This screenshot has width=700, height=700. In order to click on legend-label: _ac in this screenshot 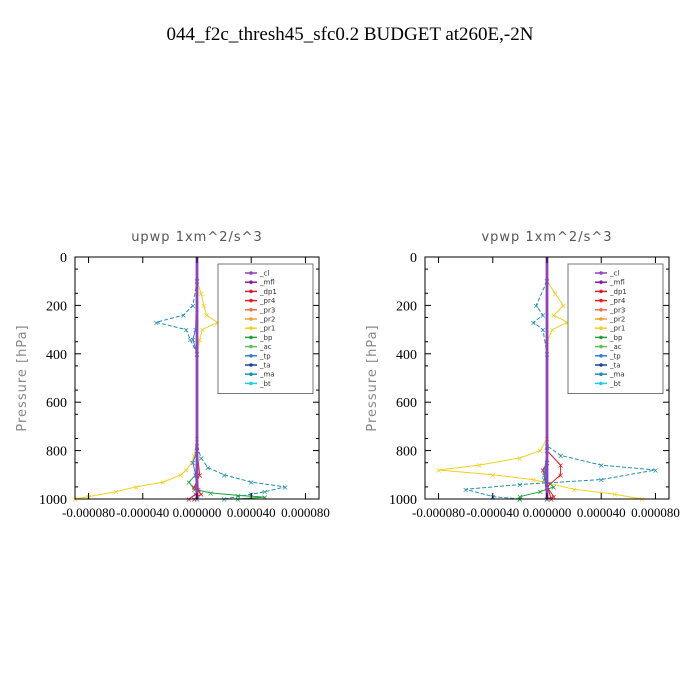, I will do `click(265, 347)`.